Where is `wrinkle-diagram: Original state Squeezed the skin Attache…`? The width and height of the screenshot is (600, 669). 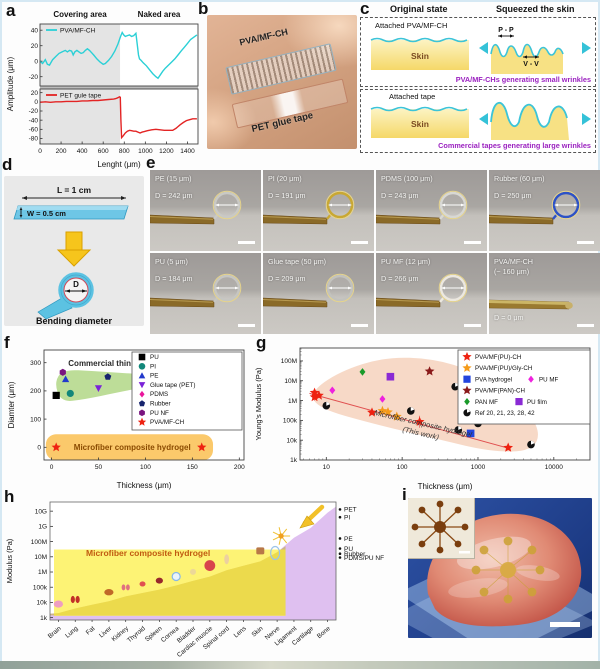 wrinkle-diagram: Original state Squeezed the skin Attache… is located at coordinates (478, 78).